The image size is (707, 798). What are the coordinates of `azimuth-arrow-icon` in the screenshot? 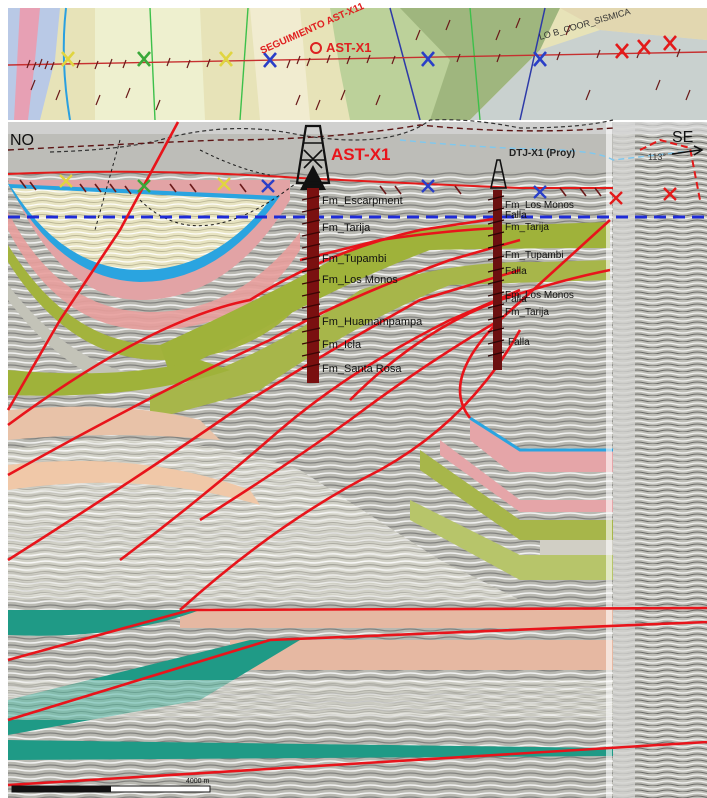 It's located at (687, 150).